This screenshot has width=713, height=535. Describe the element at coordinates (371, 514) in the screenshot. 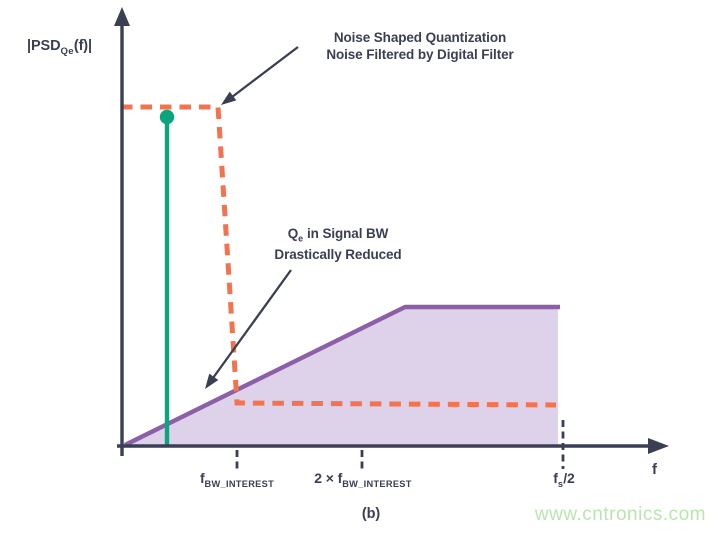

I see `figure-caption: (b)` at that location.